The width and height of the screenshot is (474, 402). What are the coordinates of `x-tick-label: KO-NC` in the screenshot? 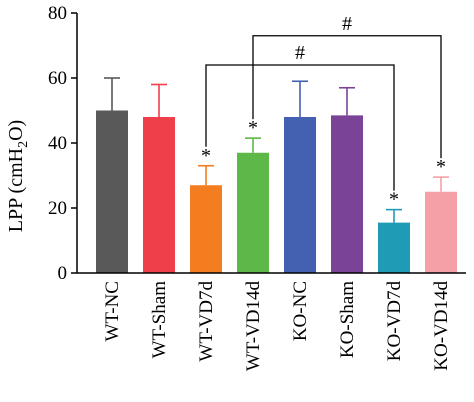 It's located at (300, 311).